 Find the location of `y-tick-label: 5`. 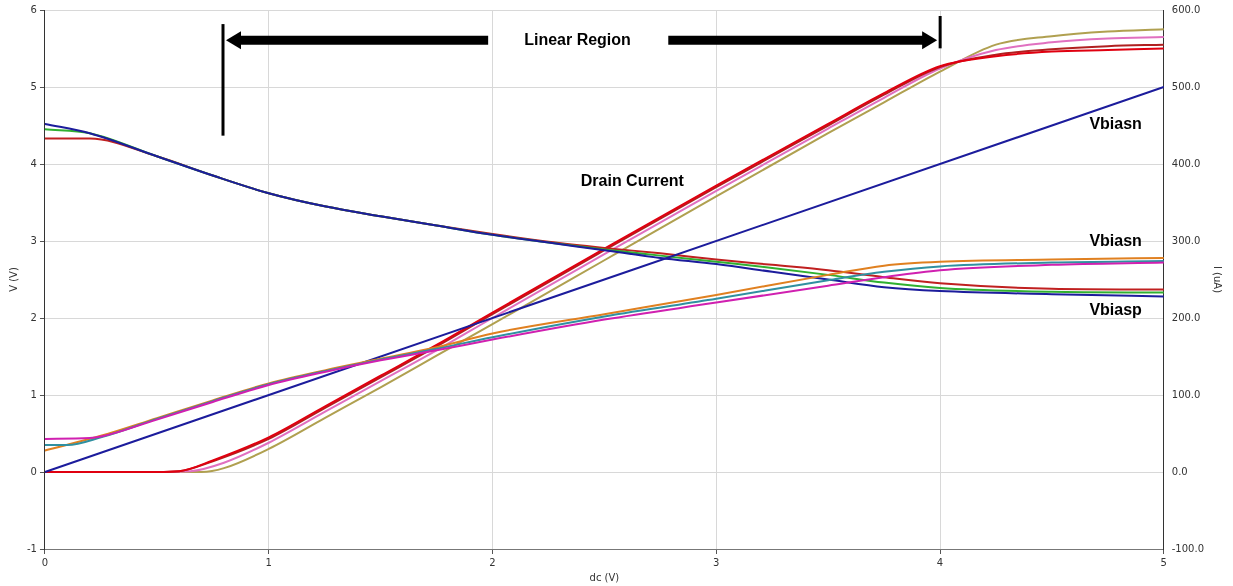

y-tick-label: 5 is located at coordinates (33, 86).